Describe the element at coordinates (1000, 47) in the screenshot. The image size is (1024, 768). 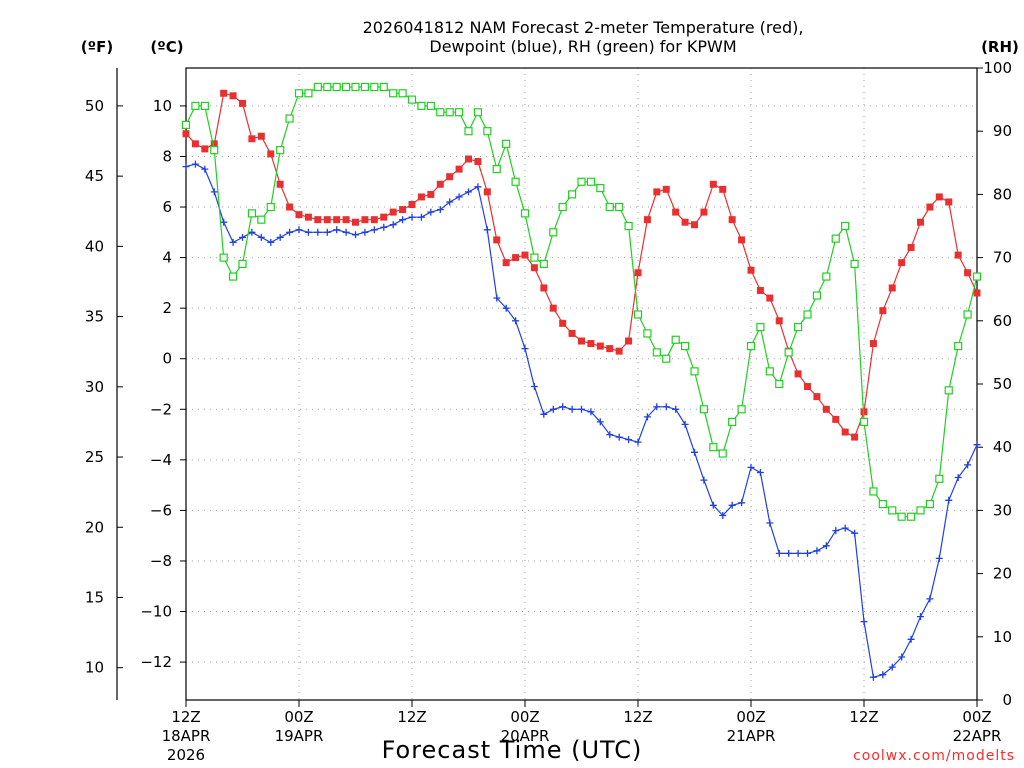
I see `rh-unit-label: (RH)` at that location.